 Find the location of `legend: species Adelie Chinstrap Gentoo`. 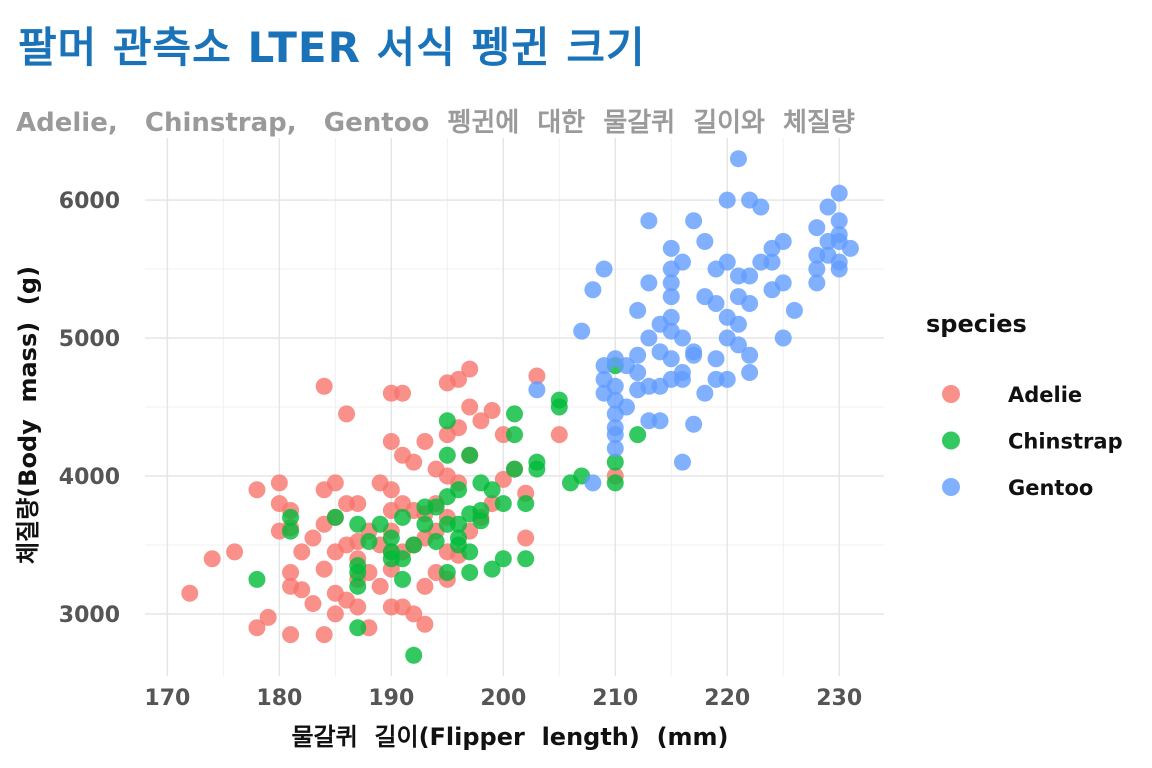

legend: species Adelie Chinstrap Gentoo is located at coordinates (1024, 405).